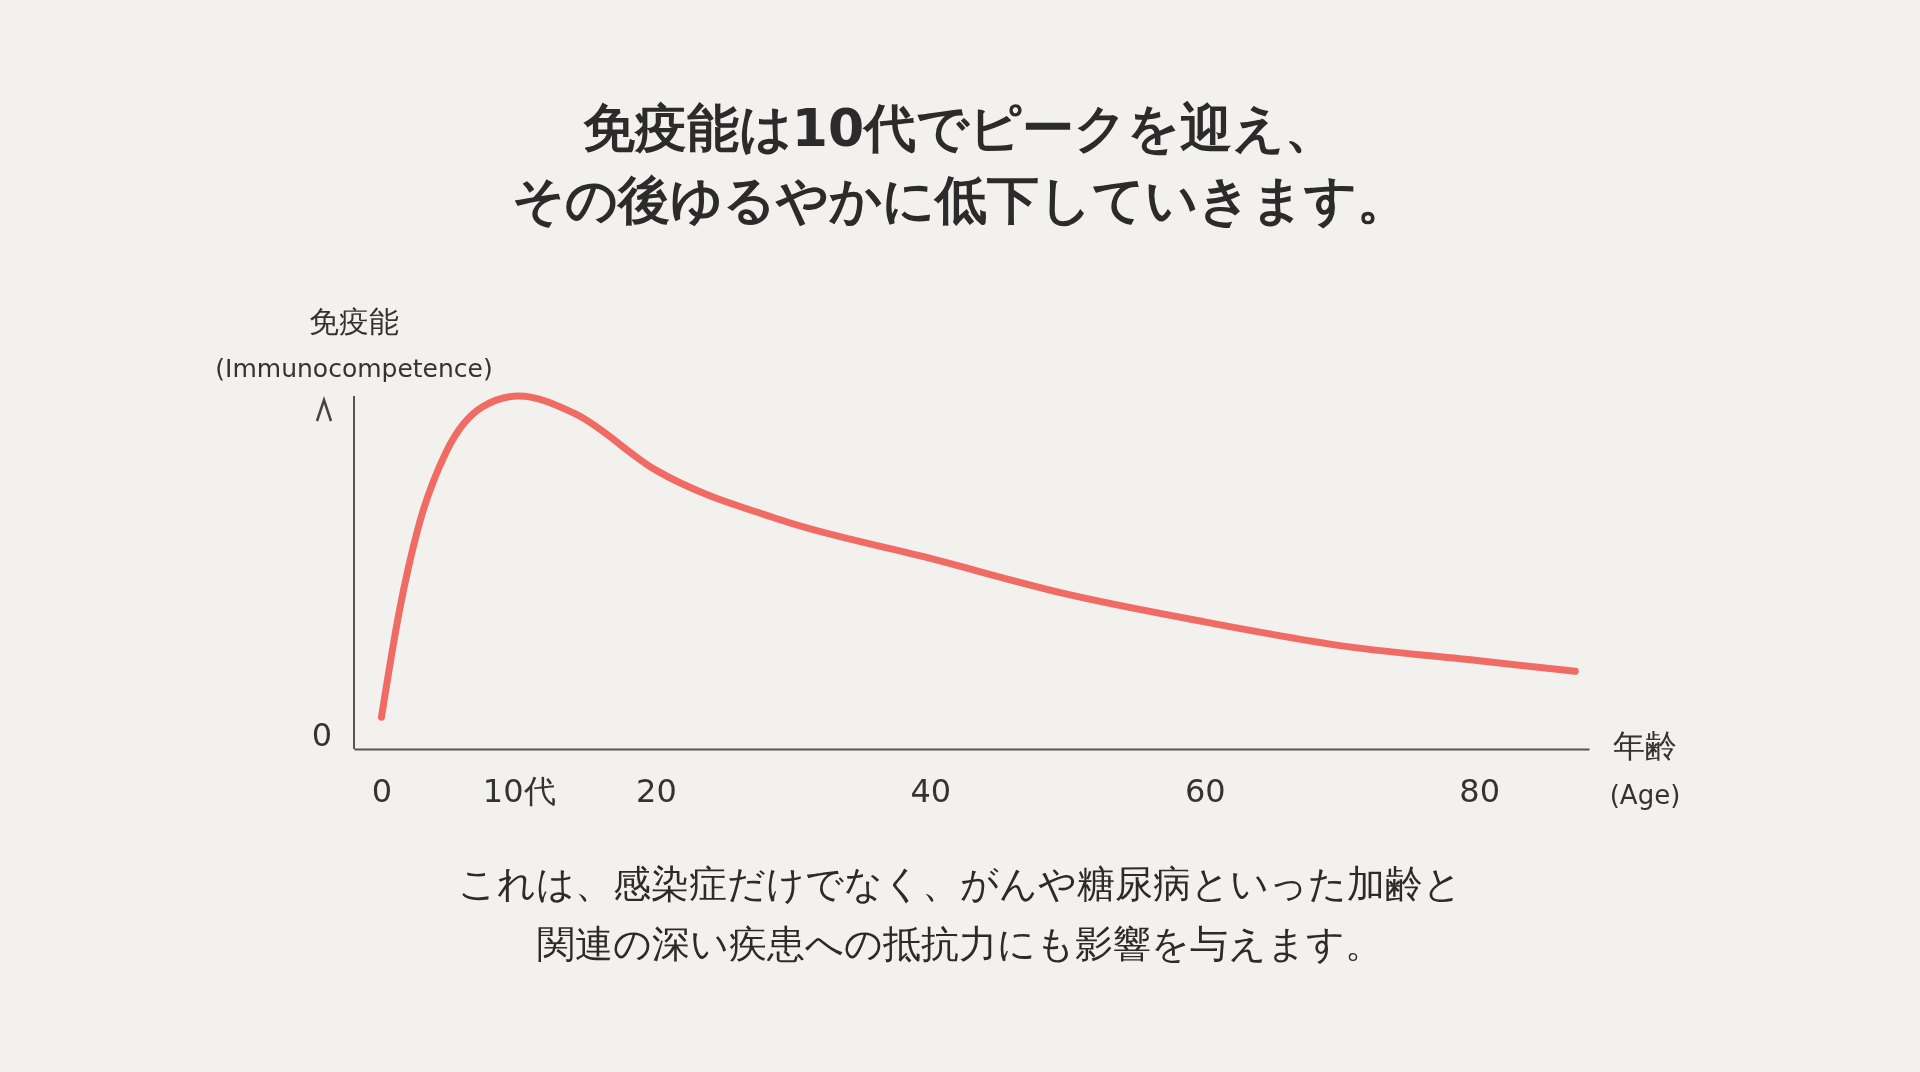 Image resolution: width=1920 pixels, height=1072 pixels. Describe the element at coordinates (382, 790) in the screenshot. I see `x-tick-label: 0` at that location.